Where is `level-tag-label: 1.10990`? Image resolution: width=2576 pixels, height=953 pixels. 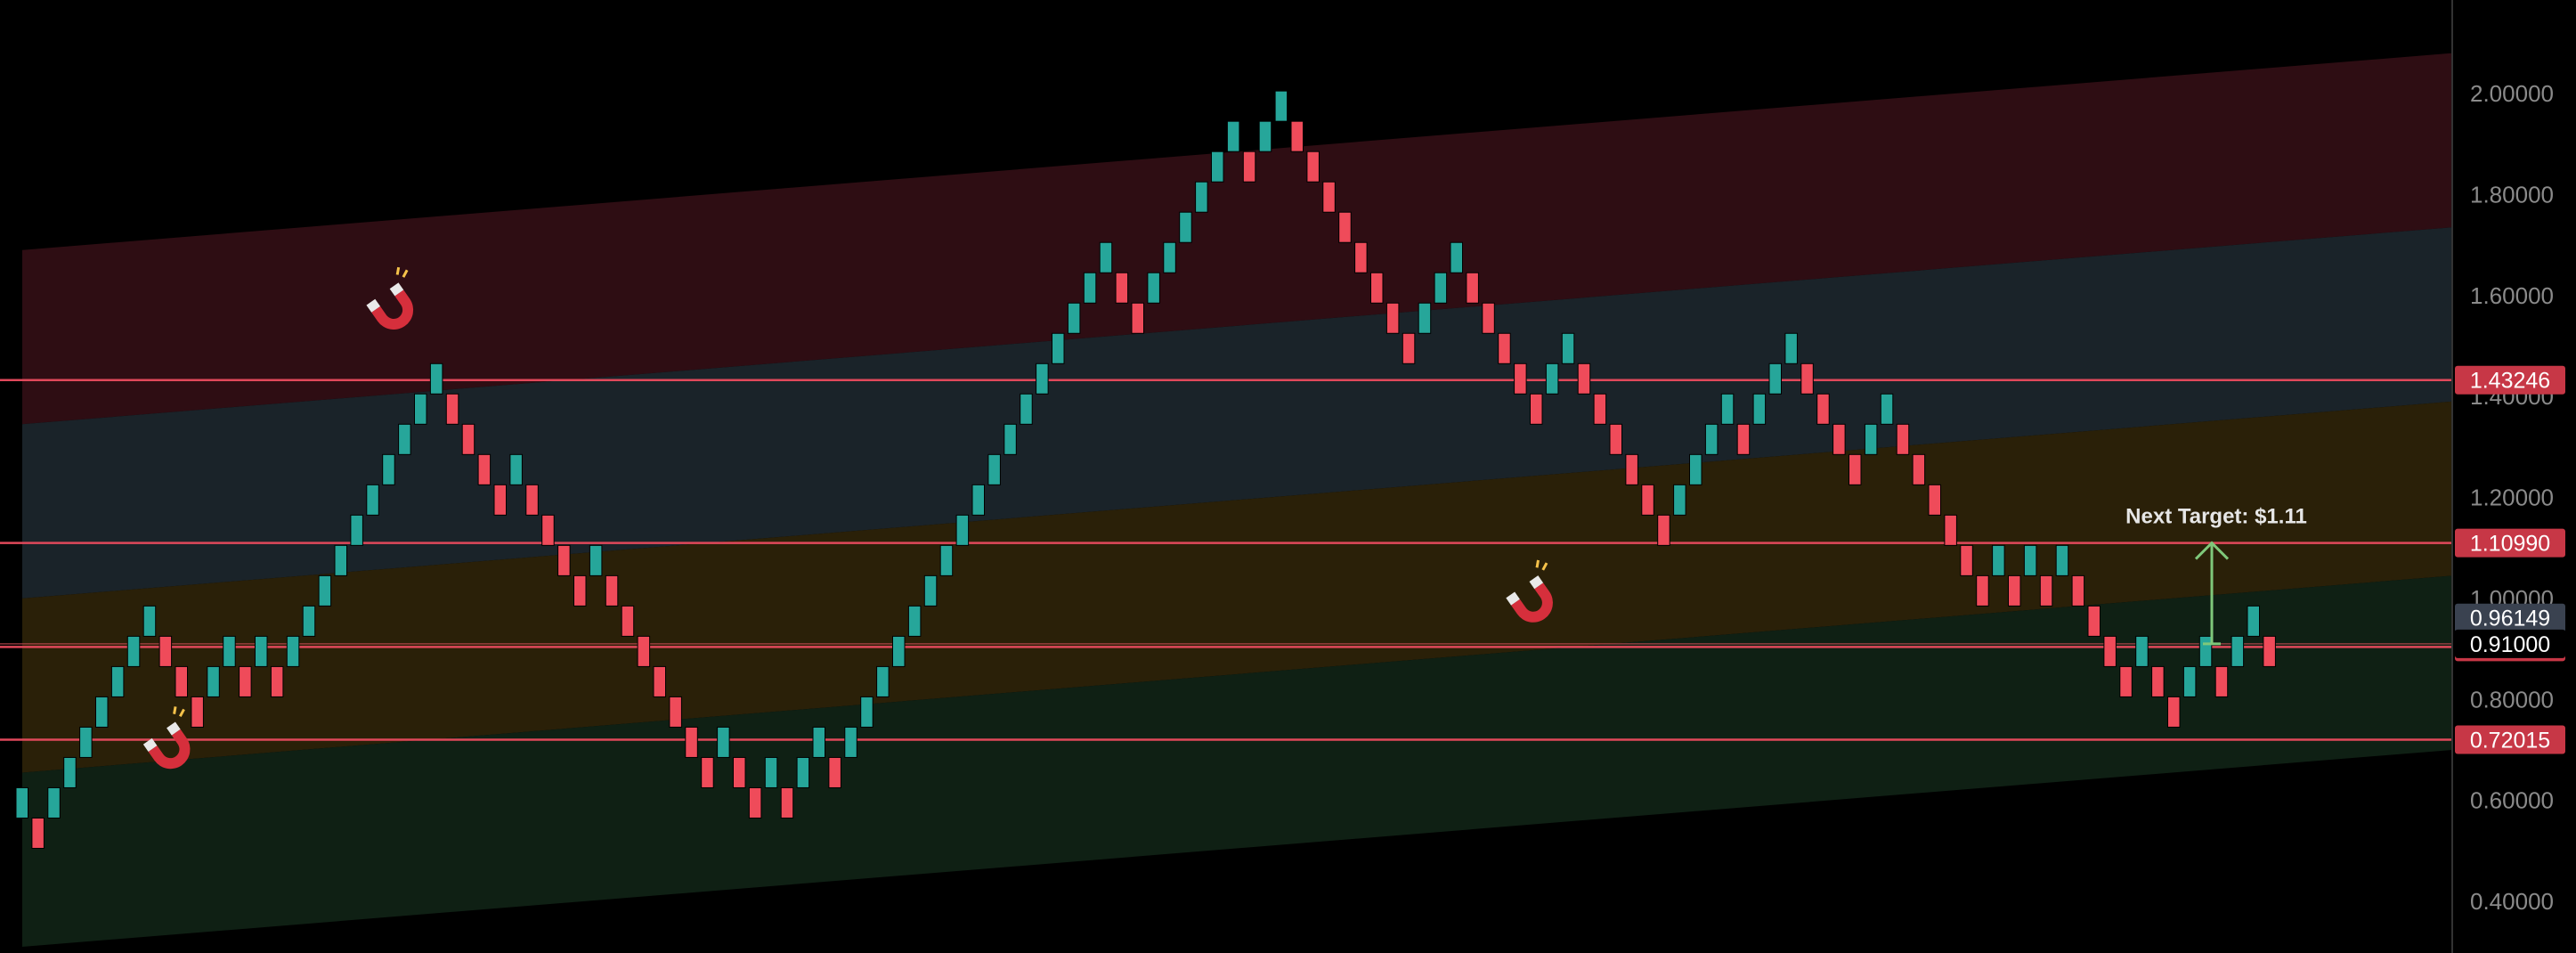 level-tag-label: 1.10990 is located at coordinates (2510, 544).